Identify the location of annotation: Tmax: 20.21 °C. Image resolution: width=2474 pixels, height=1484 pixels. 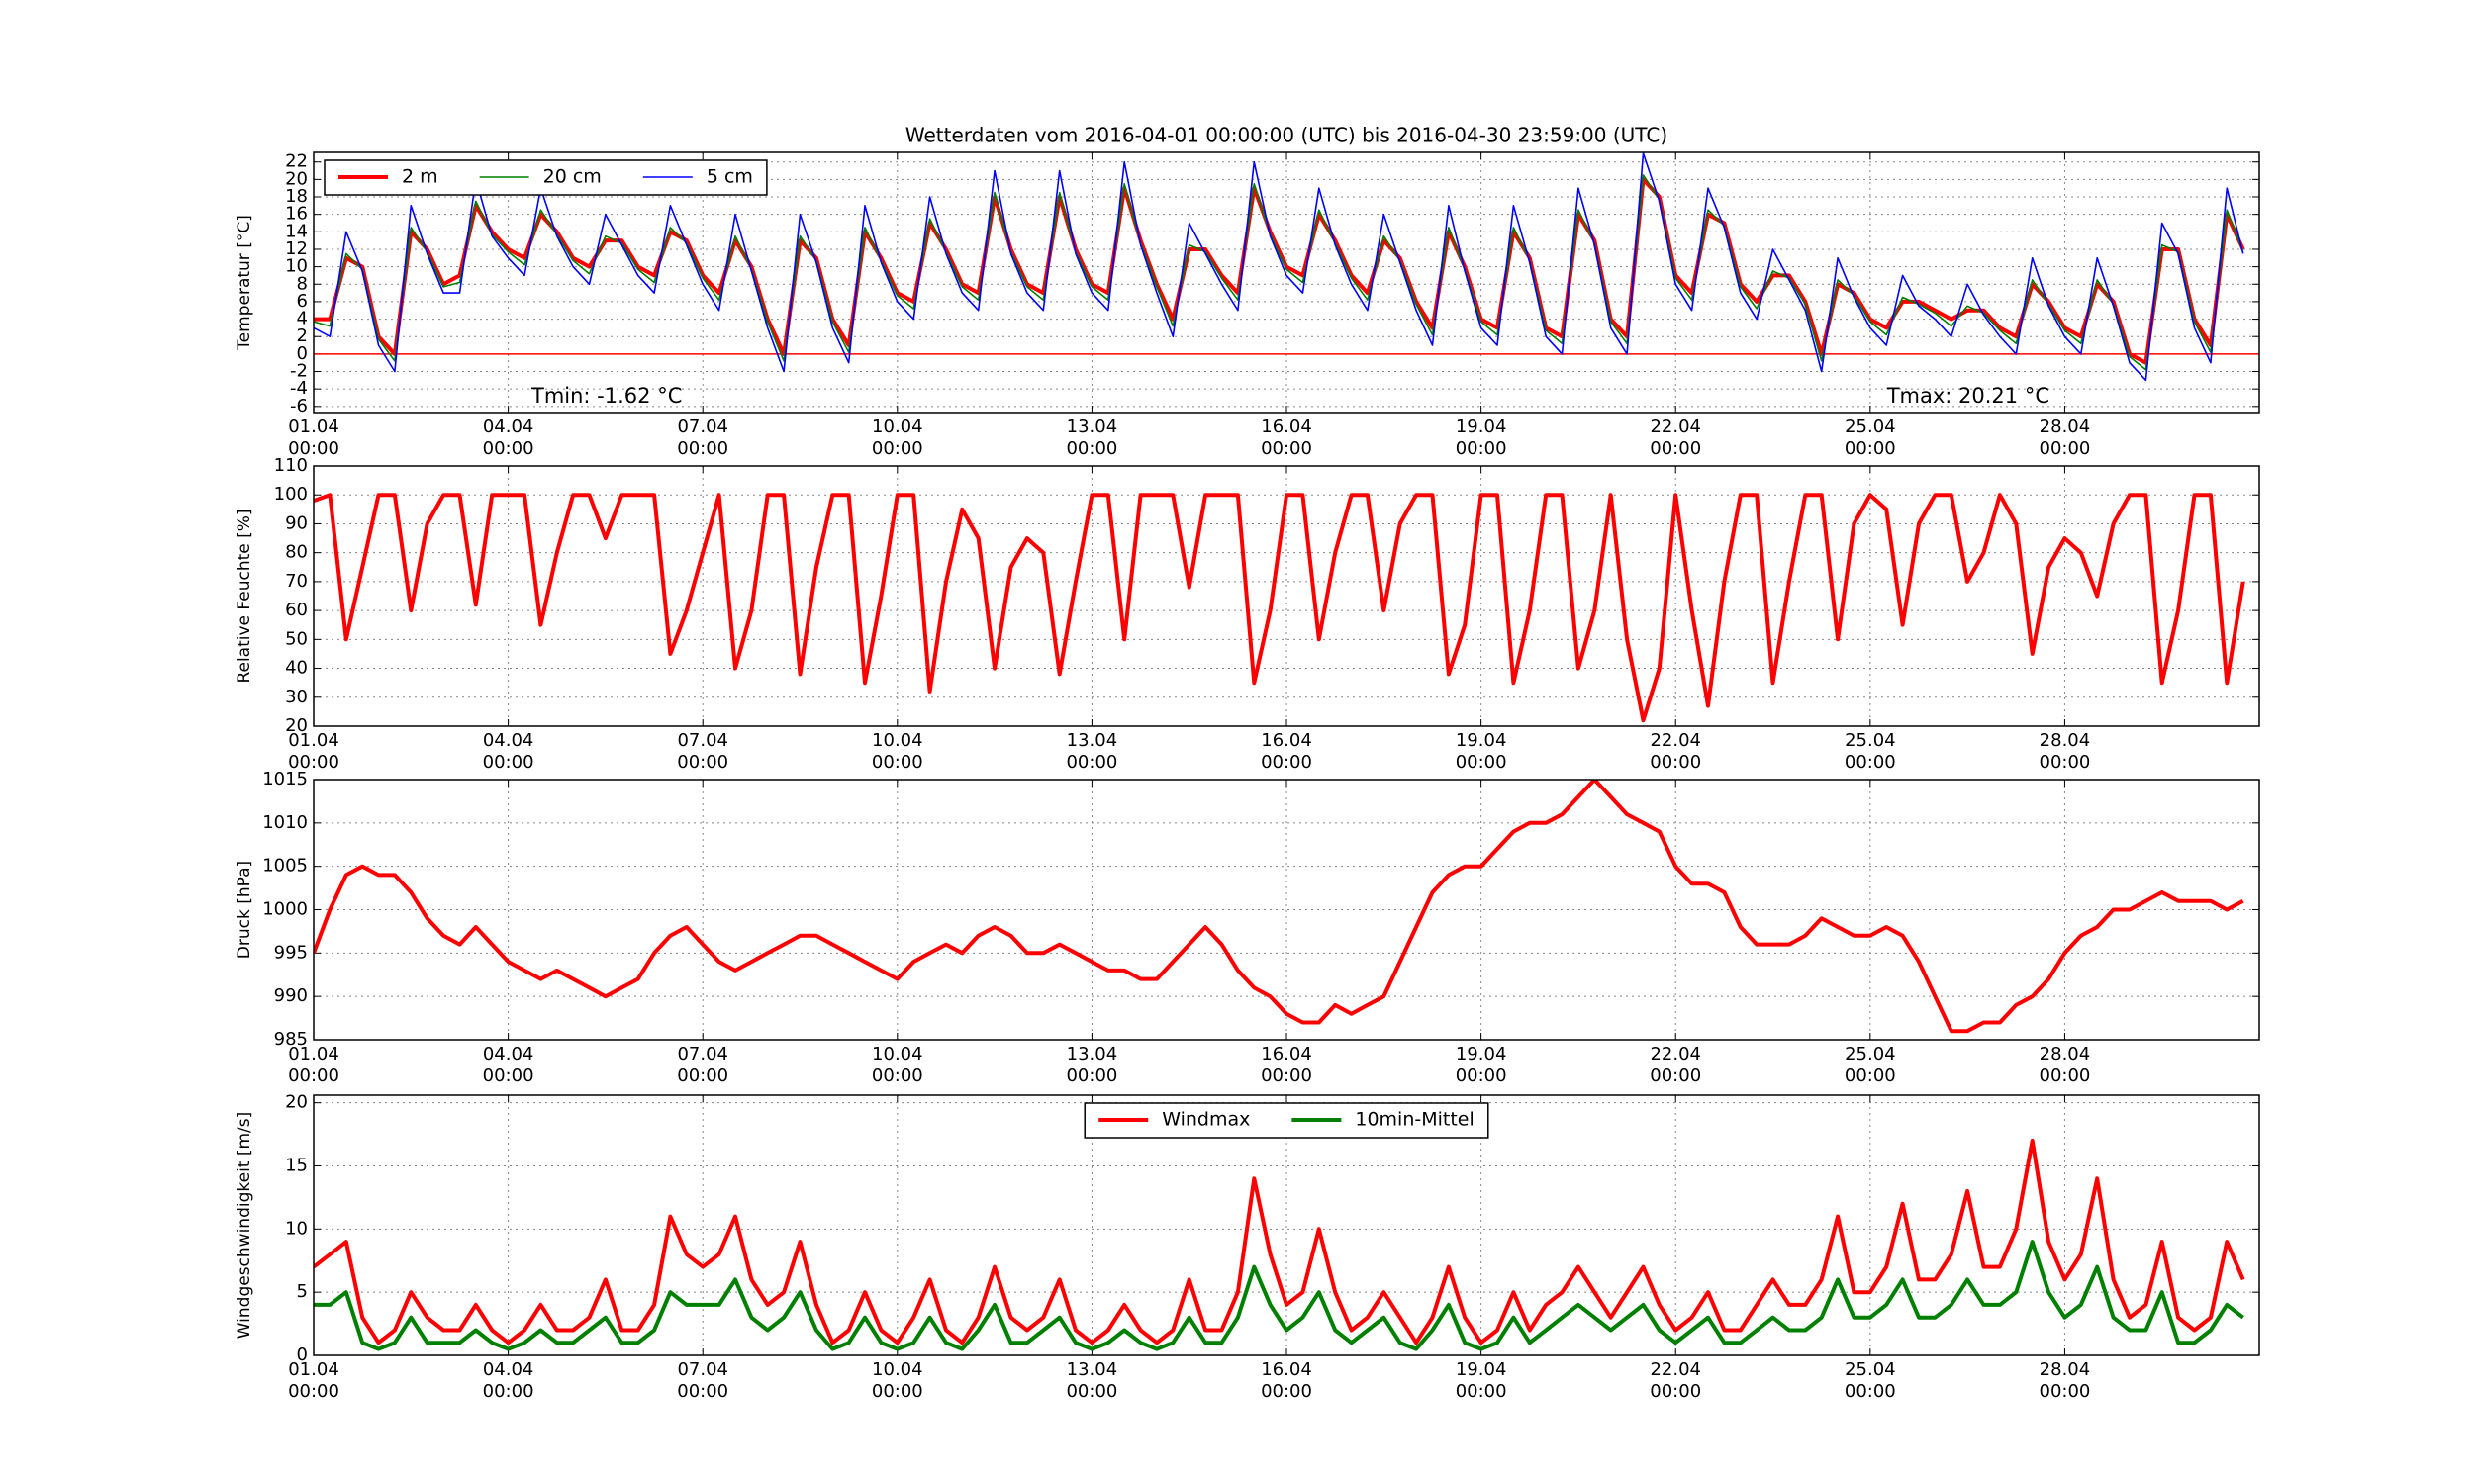
(1968, 396).